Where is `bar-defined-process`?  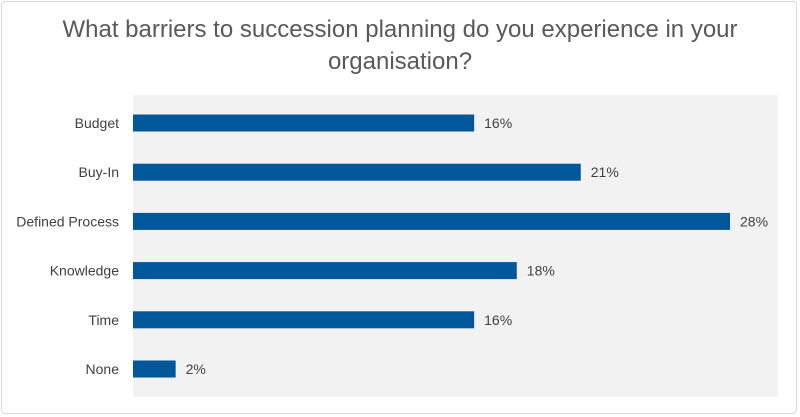 bar-defined-process is located at coordinates (431, 221).